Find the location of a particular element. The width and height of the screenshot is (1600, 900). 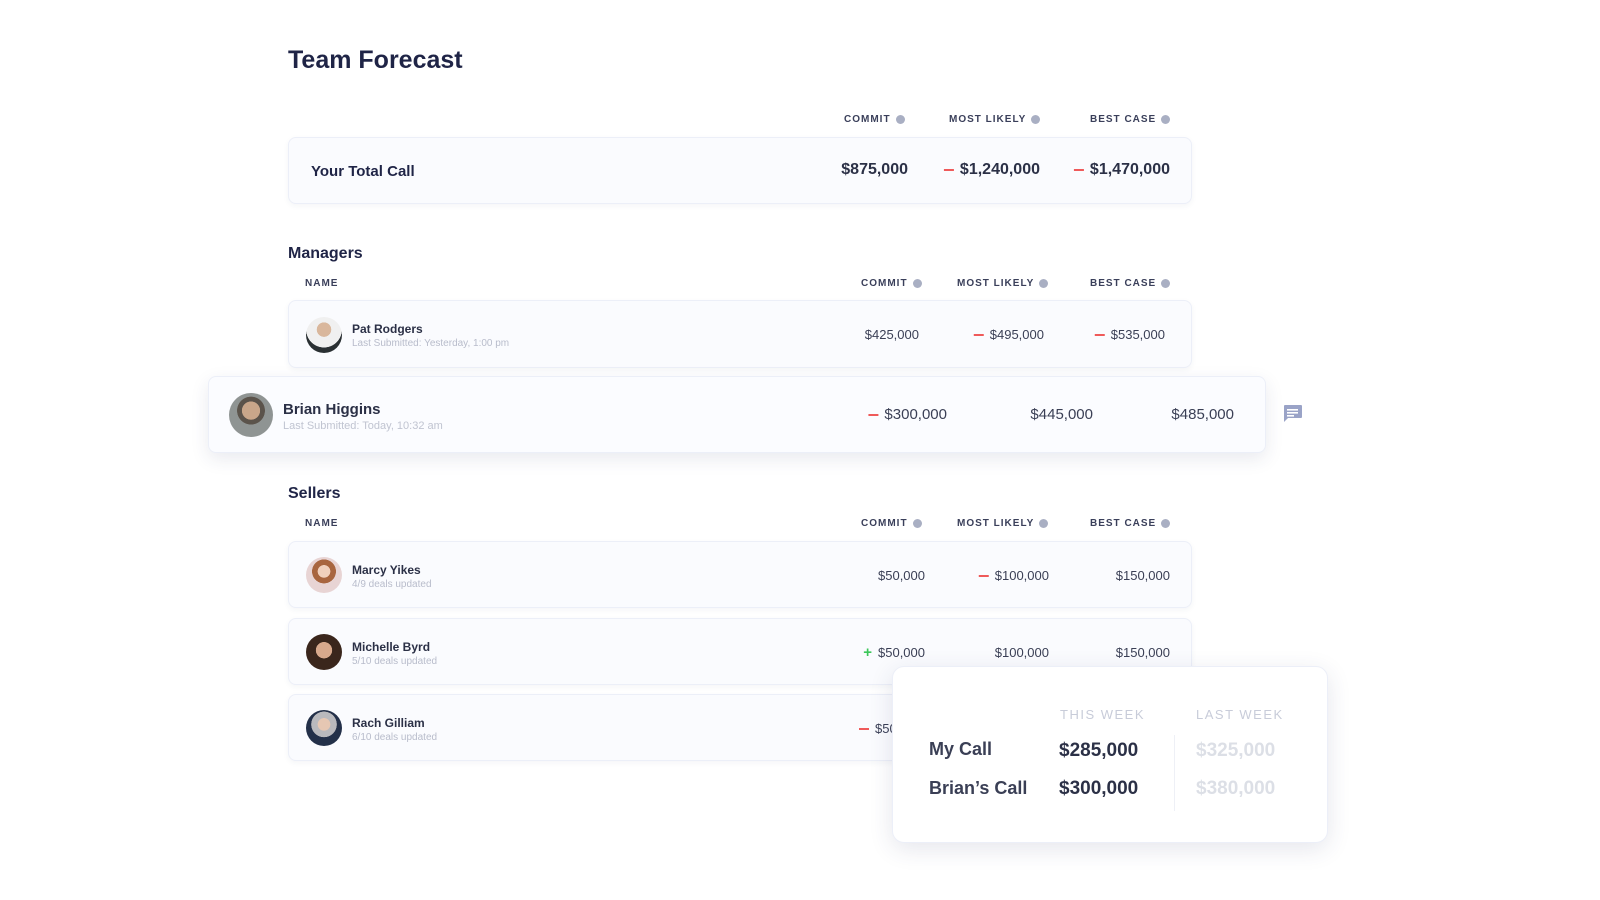

sellers-heading: Sellers is located at coordinates (314, 493).